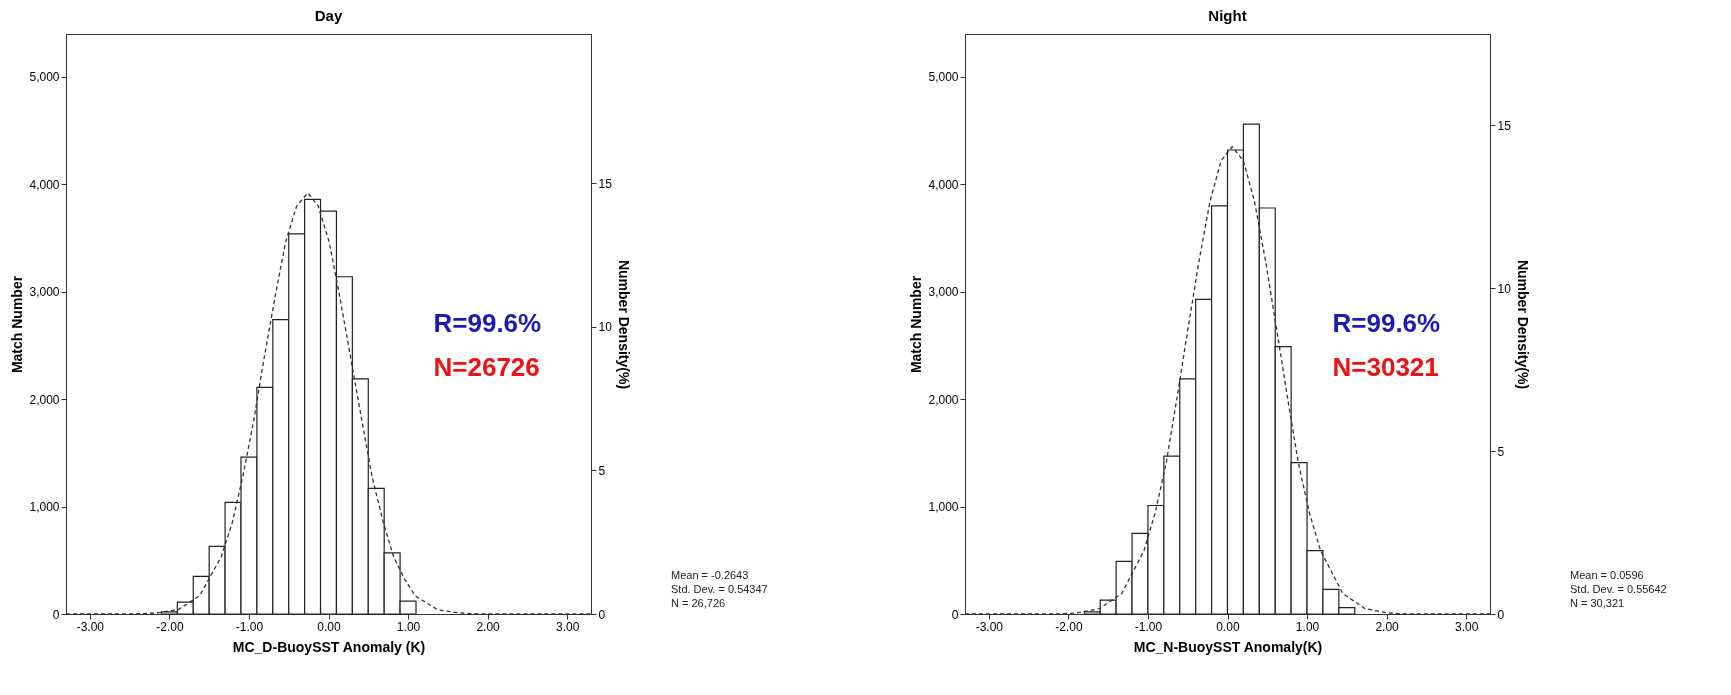 The height and width of the screenshot is (695, 1731). What do you see at coordinates (710, 575) in the screenshot?
I see `text: Mean = -0.2643` at bounding box center [710, 575].